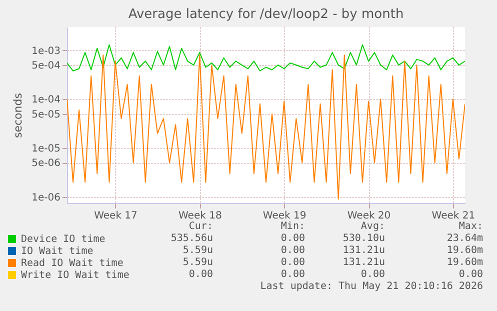  What do you see at coordinates (200, 216) in the screenshot?
I see `x-tick-label: Week 18` at bounding box center [200, 216].